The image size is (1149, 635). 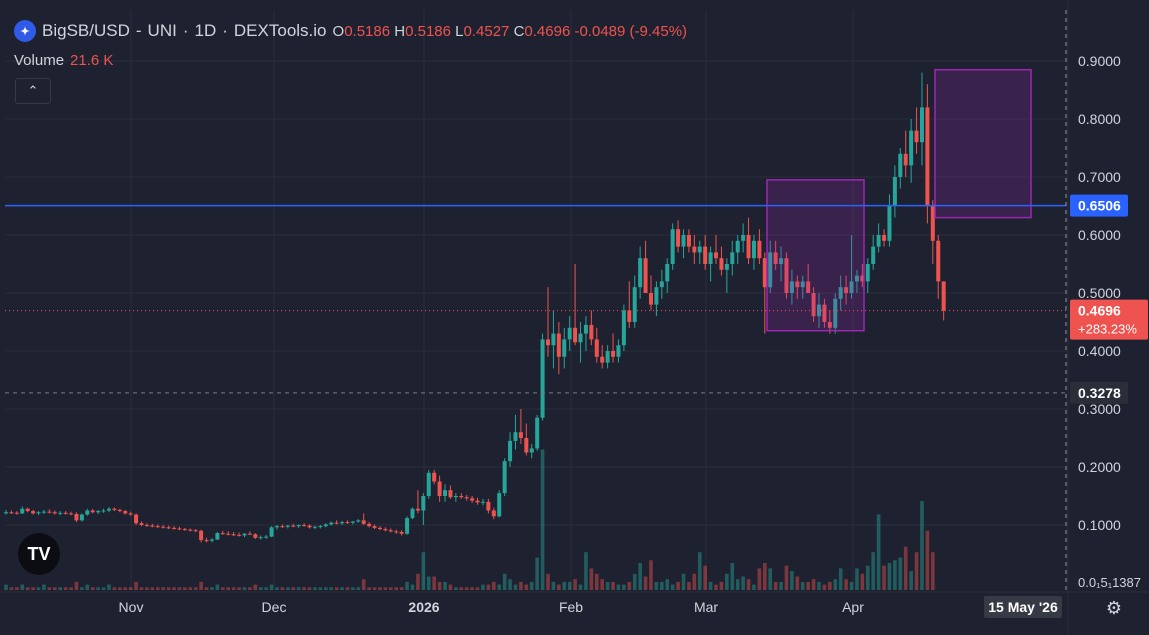 I want to click on settings-gear-icon: ⚙, so click(x=1114, y=607).